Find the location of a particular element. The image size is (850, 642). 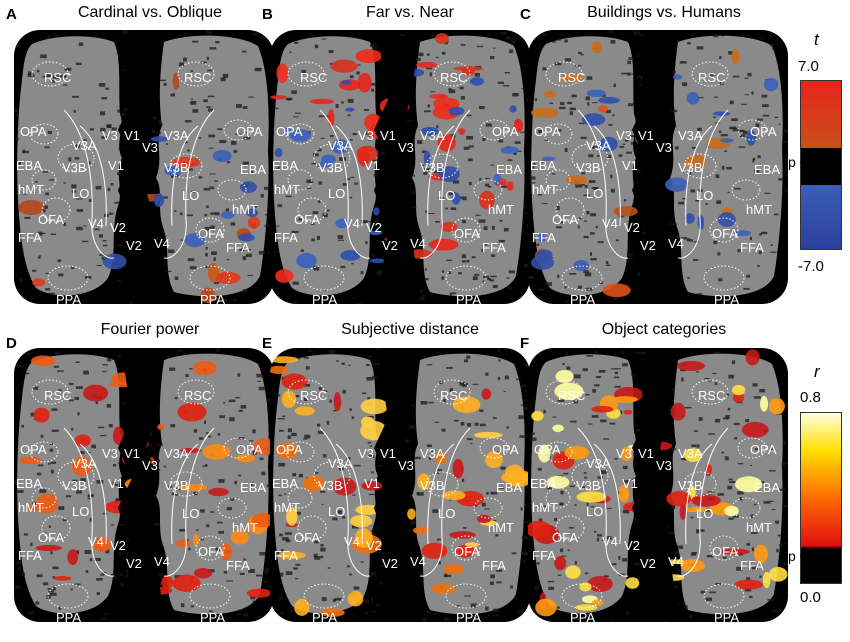

colorbar-t-max: 7.0 is located at coordinates (808, 66).